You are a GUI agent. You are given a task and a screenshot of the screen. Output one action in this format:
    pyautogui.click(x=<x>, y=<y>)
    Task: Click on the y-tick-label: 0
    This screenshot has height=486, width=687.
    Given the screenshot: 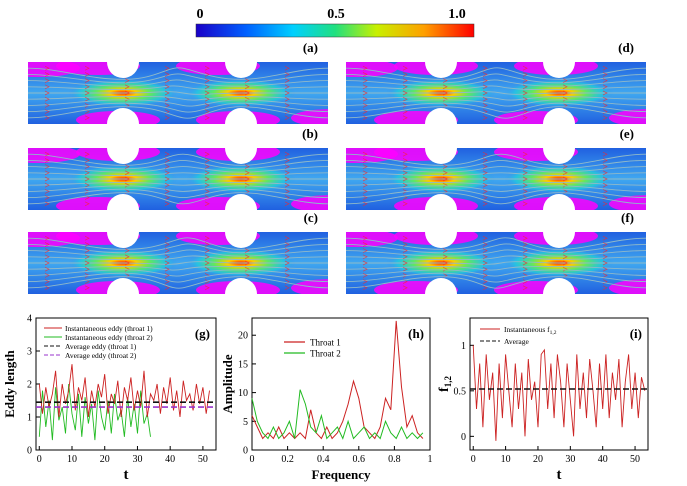 What is the action you would take?
    pyautogui.click(x=29, y=451)
    